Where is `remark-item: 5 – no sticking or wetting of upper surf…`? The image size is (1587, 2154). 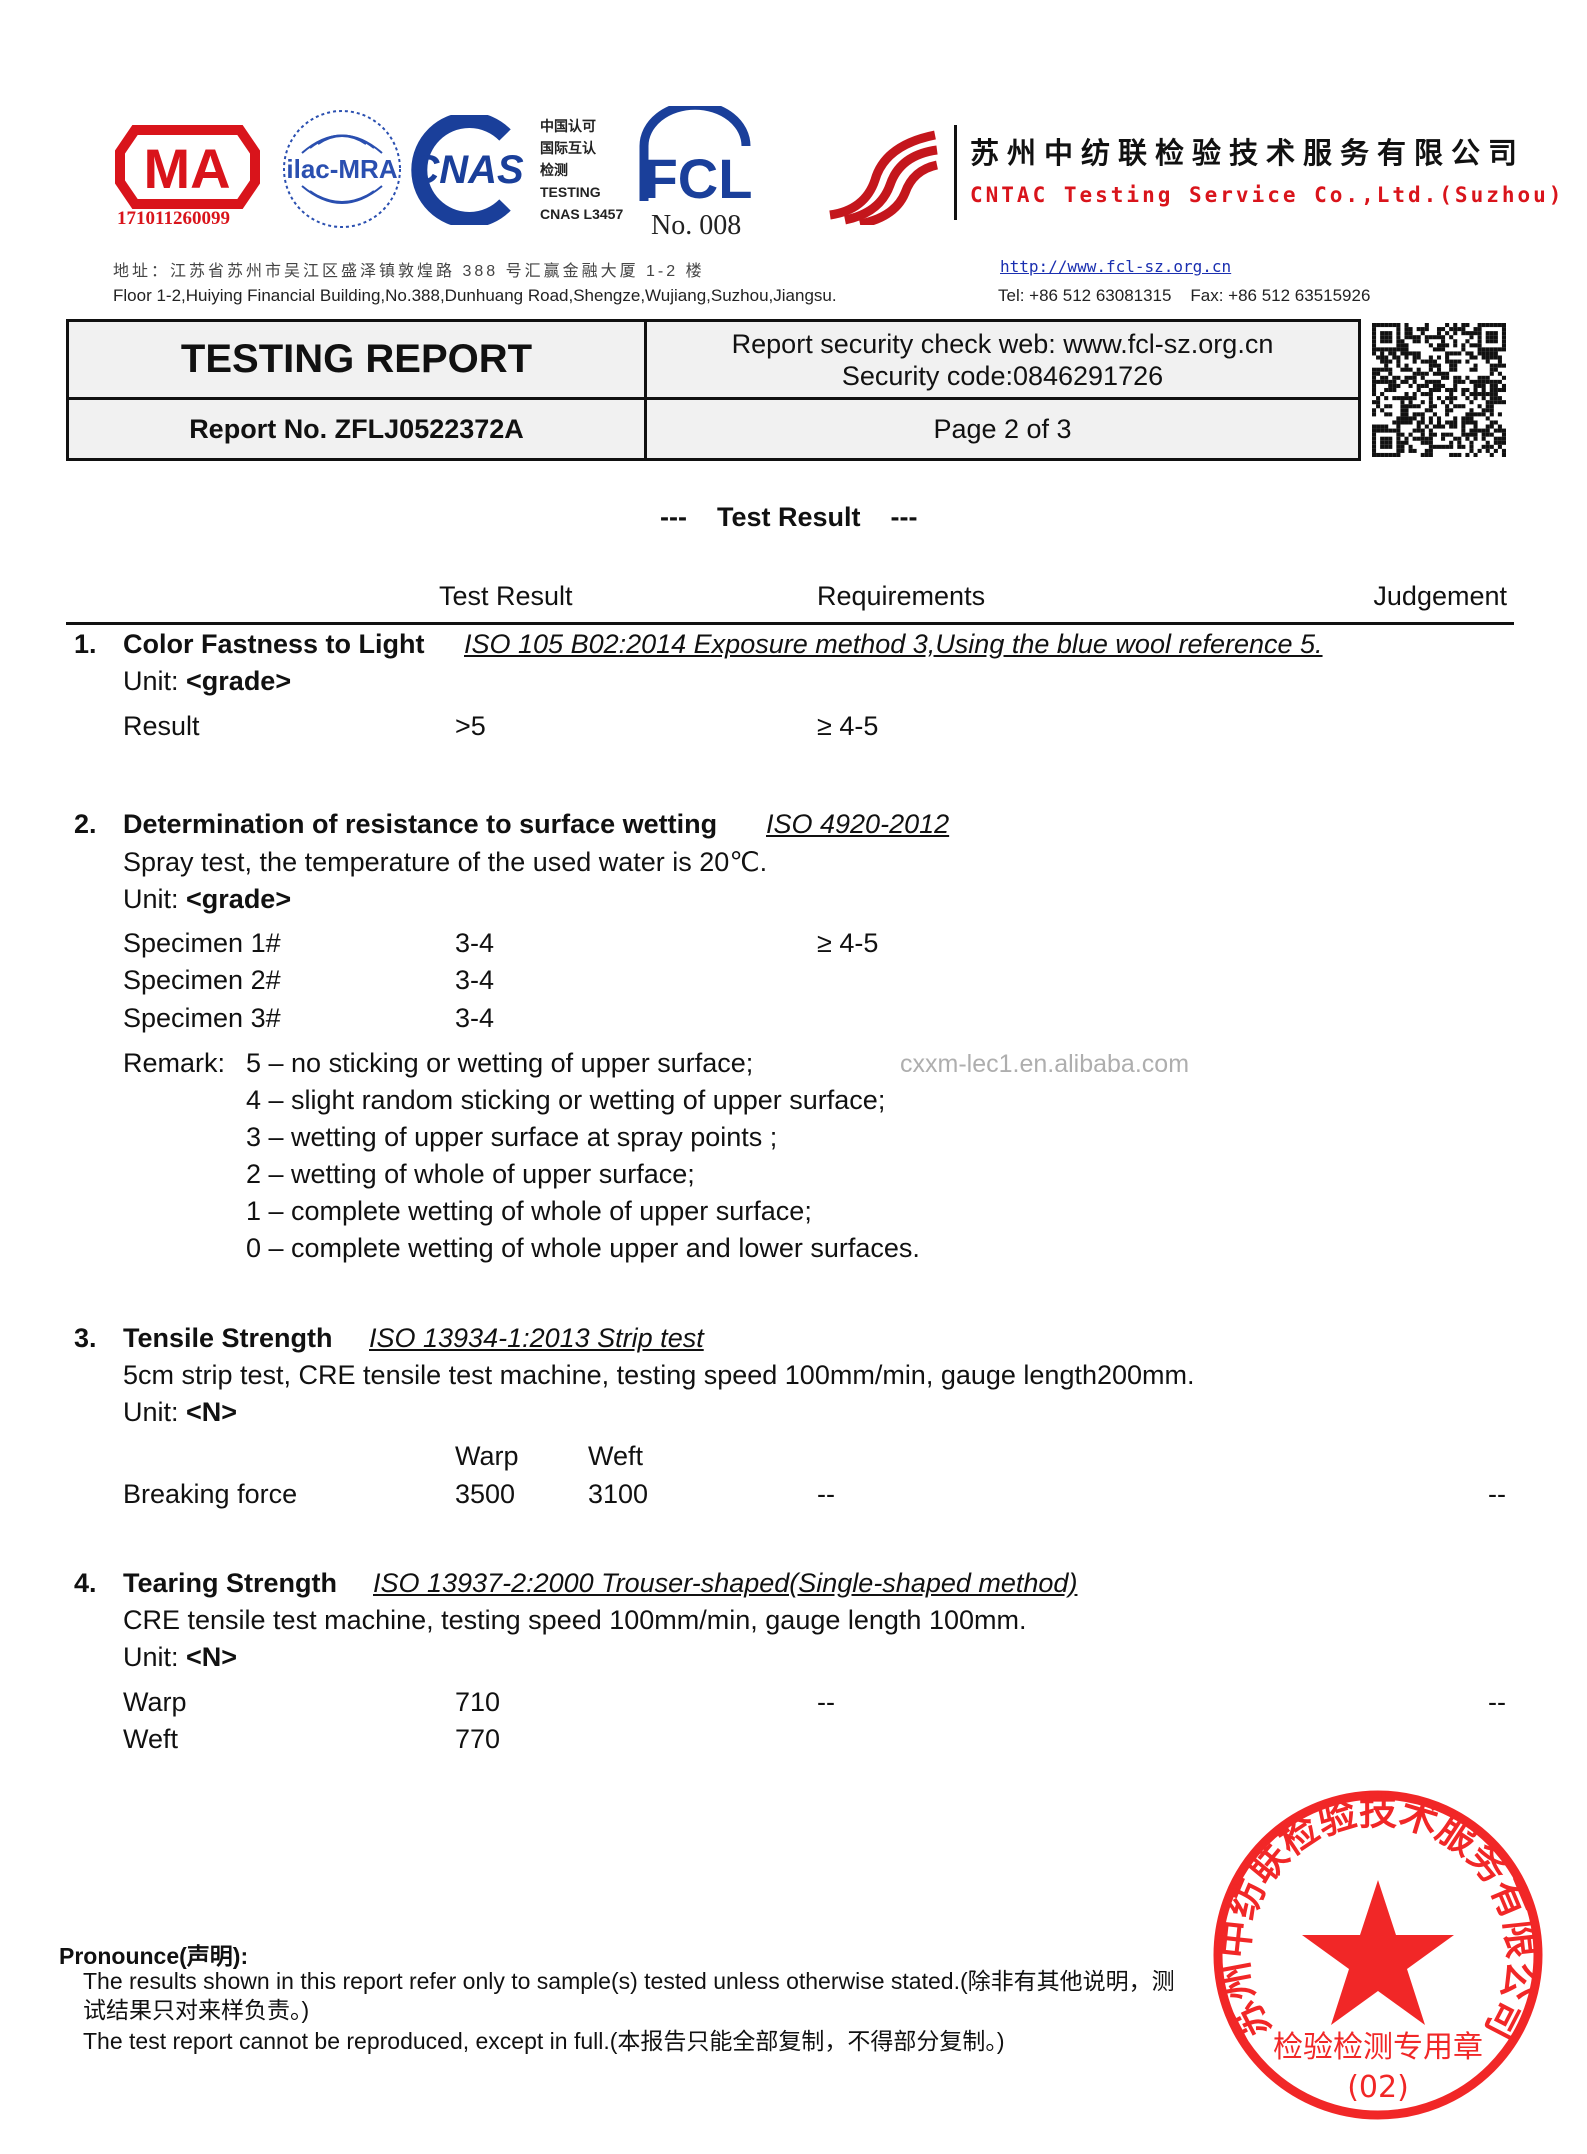 remark-item: 5 – no sticking or wetting of upper surf… is located at coordinates (500, 1063).